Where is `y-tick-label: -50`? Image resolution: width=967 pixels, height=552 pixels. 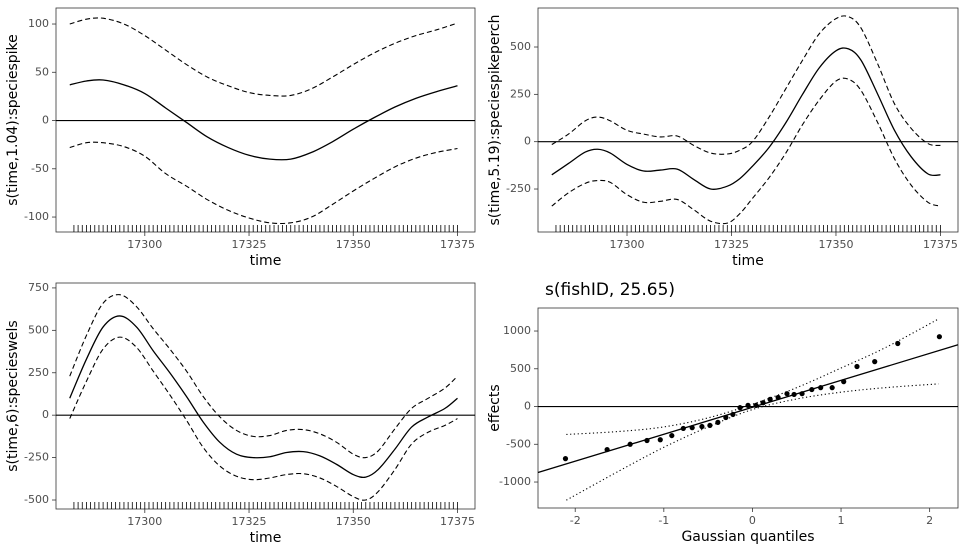
y-tick-label: -50 is located at coordinates (40, 168).